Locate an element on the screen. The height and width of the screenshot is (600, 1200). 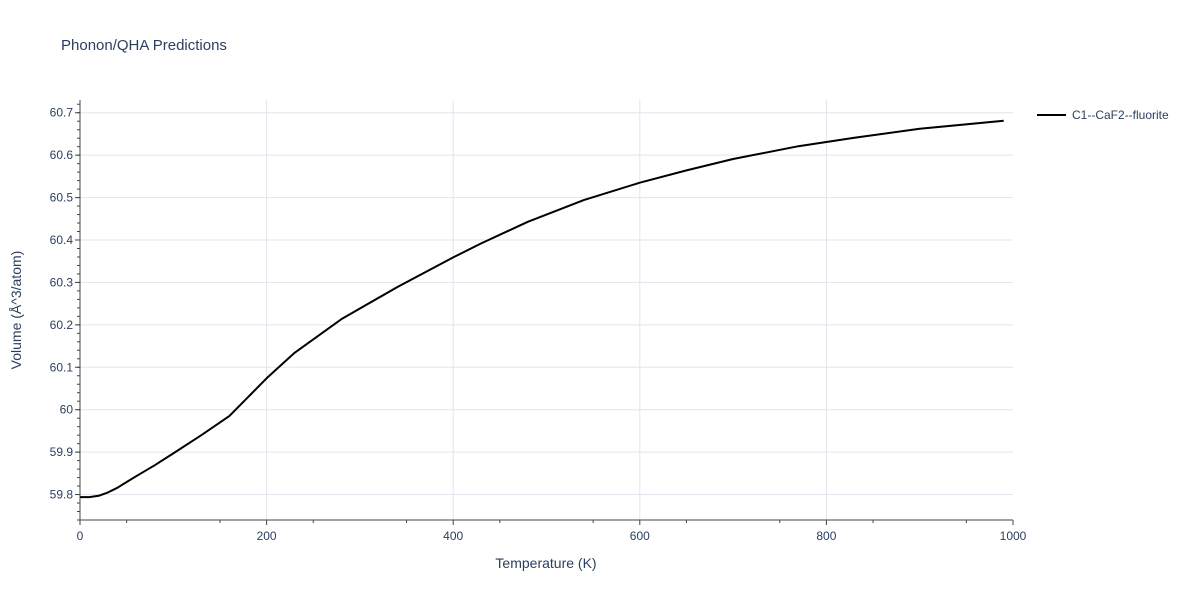
legend: C1--CaF2--fluorite is located at coordinates (1103, 115).